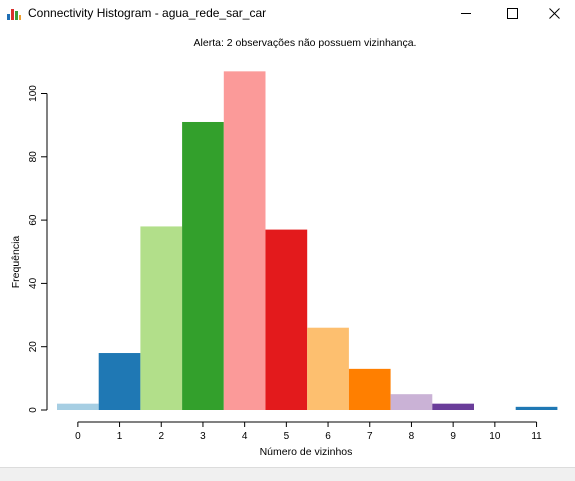 The image size is (575, 481). Describe the element at coordinates (38, 249) in the screenshot. I see `y-axis: 0 20 40 60 80 100` at that location.